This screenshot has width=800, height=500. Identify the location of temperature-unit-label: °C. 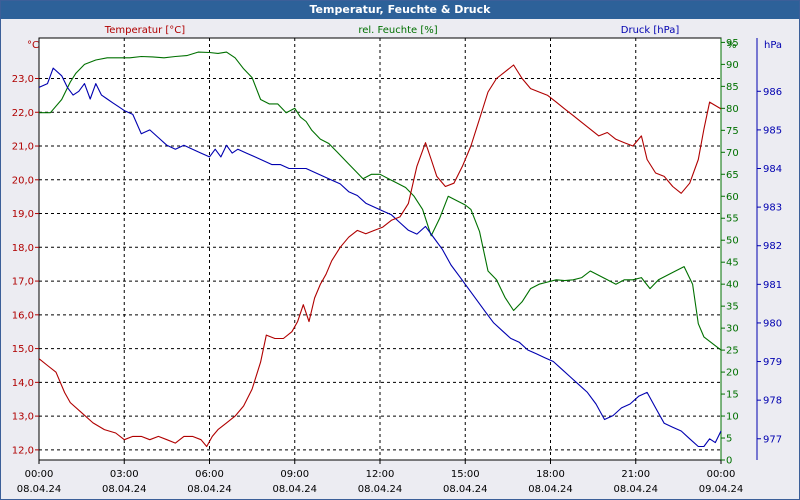
(33, 45).